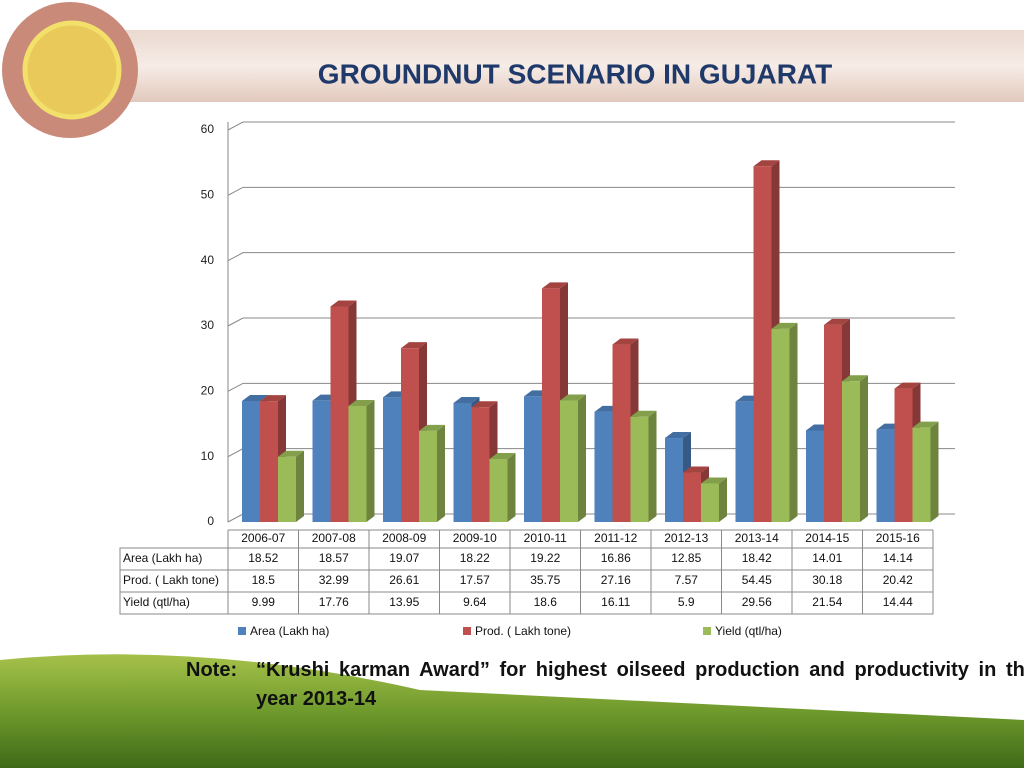 The height and width of the screenshot is (768, 1024). I want to click on table-cell: 32.99, so click(334, 580).